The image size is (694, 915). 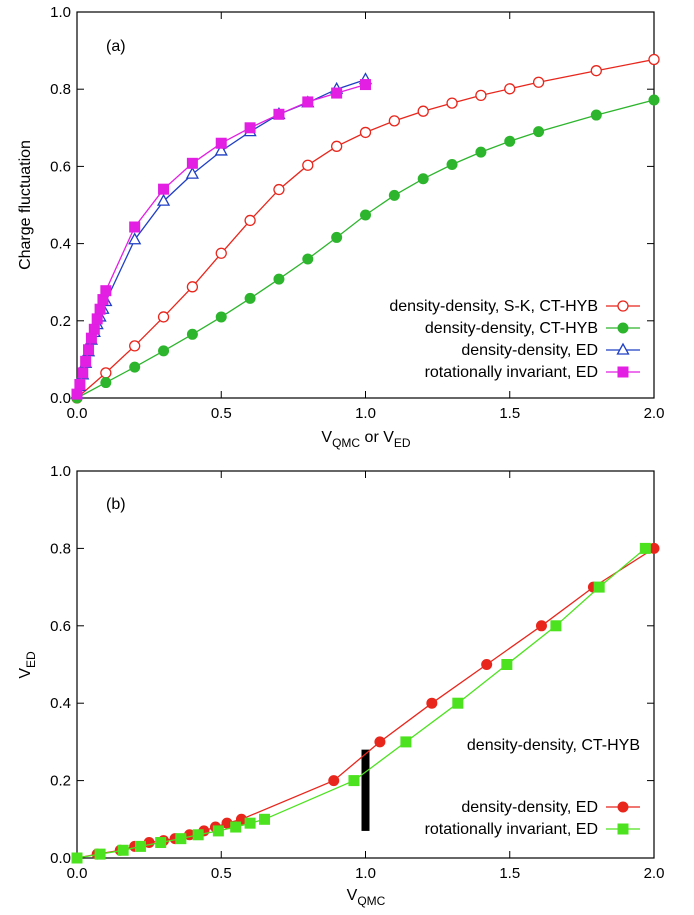 I want to click on x-axis-label-a: VQMC or VED, so click(x=365, y=439).